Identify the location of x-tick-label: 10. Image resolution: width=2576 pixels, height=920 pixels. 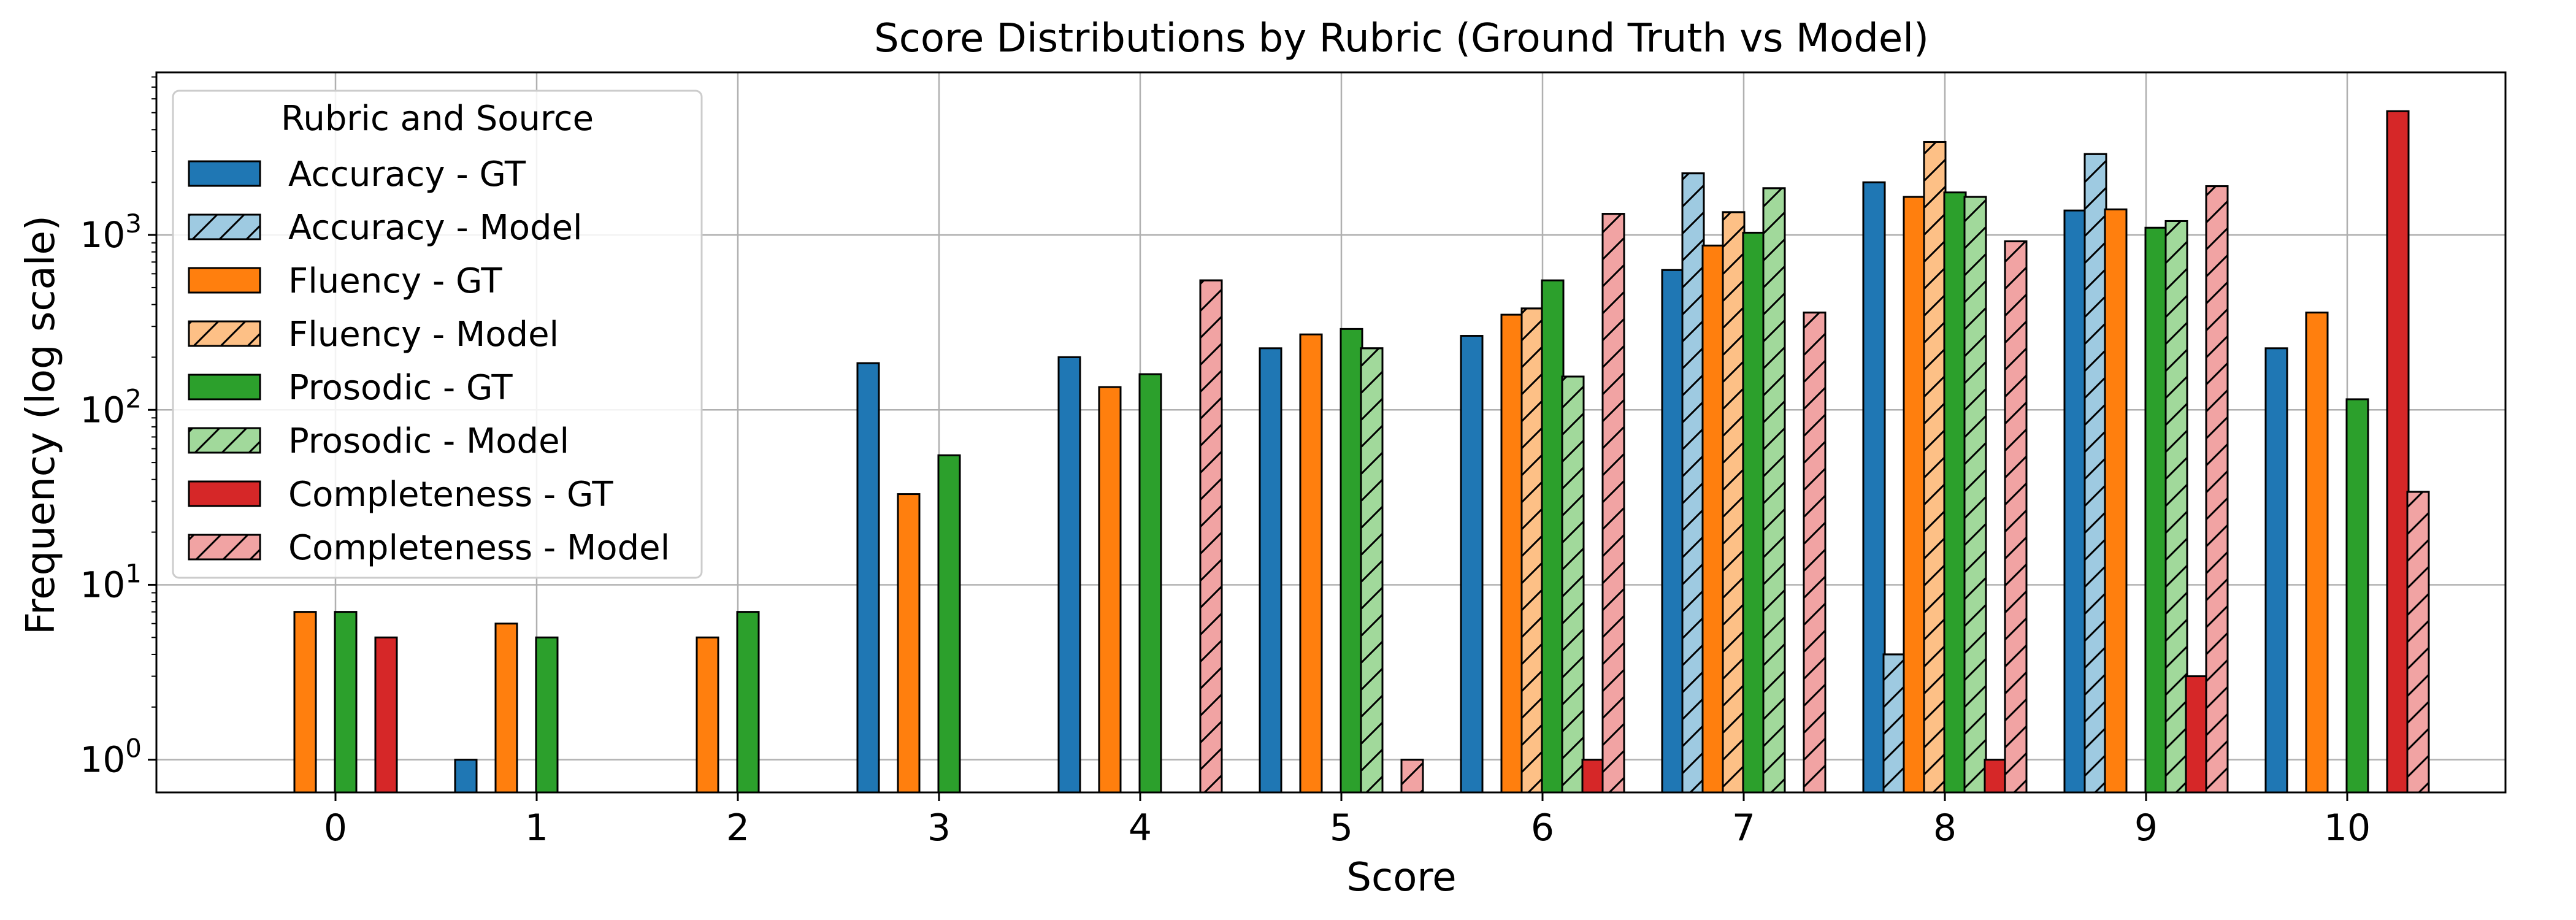
(2347, 828).